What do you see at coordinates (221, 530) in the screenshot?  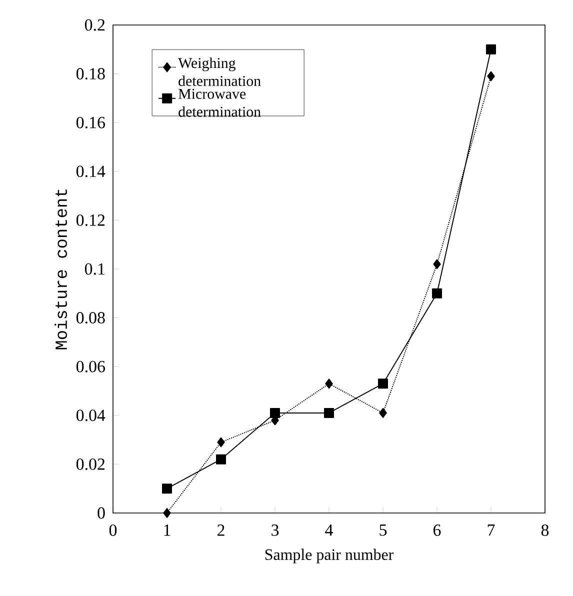 I see `x-tick-label: 2` at bounding box center [221, 530].